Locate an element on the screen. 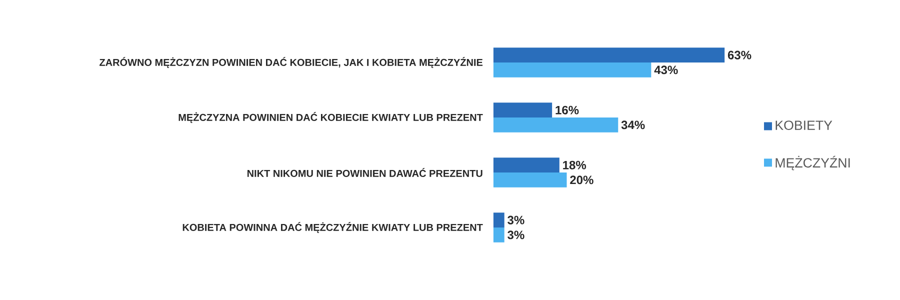  data-label: 34% is located at coordinates (633, 125).